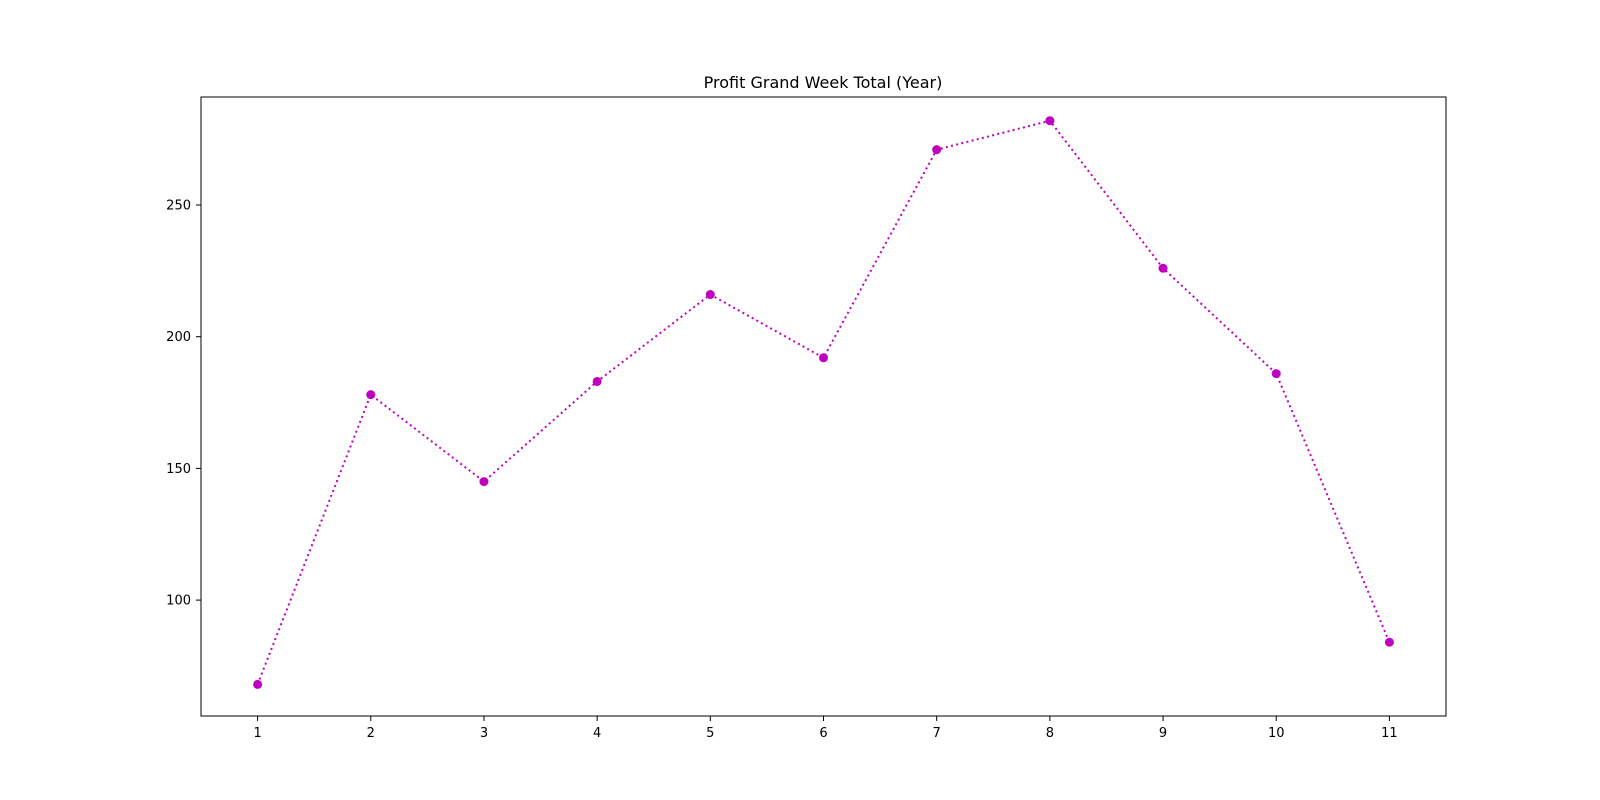  What do you see at coordinates (823, 733) in the screenshot?
I see `x-tick-label: 6` at bounding box center [823, 733].